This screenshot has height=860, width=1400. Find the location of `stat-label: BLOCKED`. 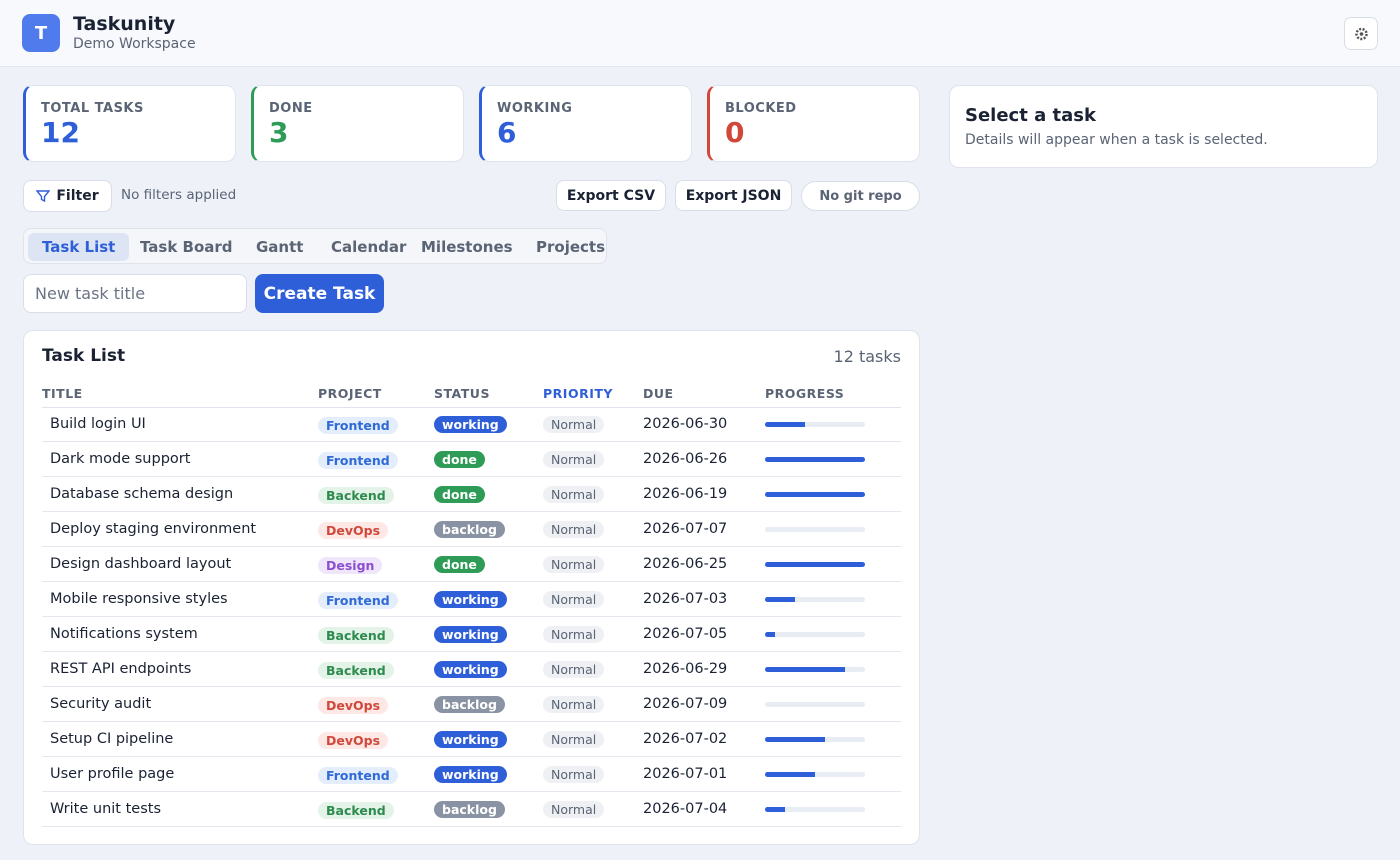

stat-label: BLOCKED is located at coordinates (761, 108).